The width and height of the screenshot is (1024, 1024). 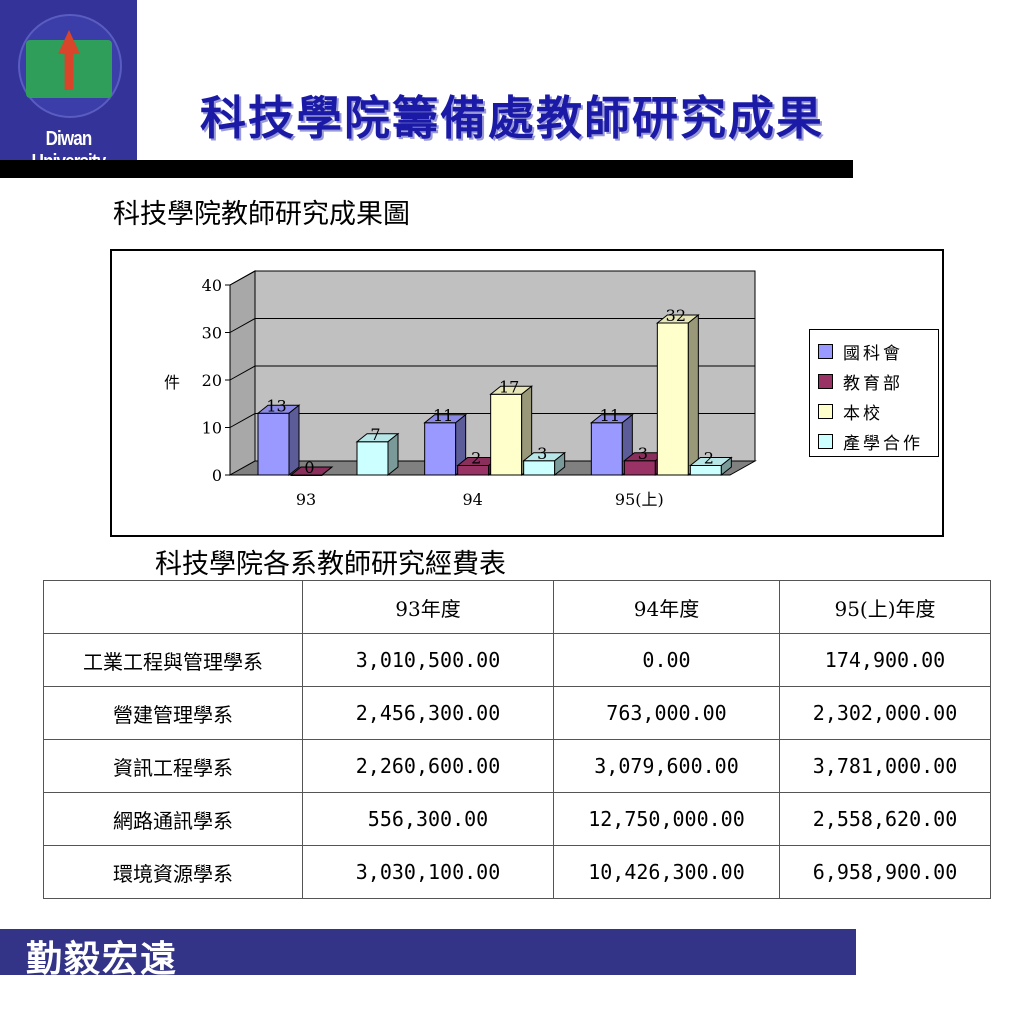 What do you see at coordinates (68, 86) in the screenshot?
I see `university-logo: Diwan University` at bounding box center [68, 86].